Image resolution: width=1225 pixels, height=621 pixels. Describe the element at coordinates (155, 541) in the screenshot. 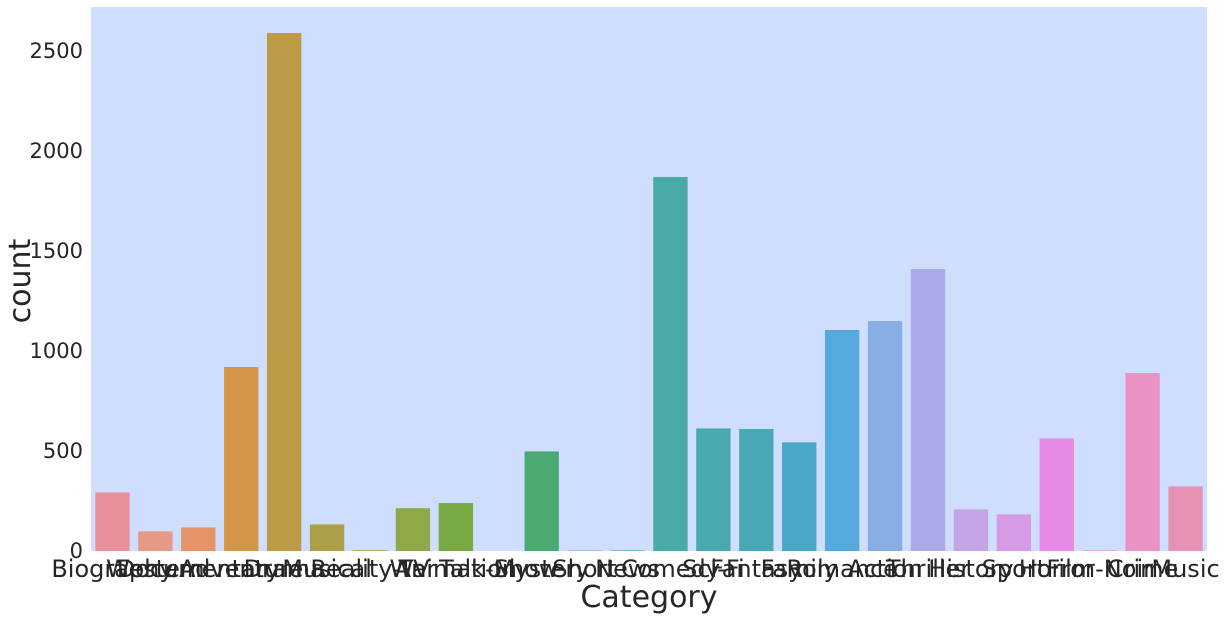

I see `bar-western` at that location.